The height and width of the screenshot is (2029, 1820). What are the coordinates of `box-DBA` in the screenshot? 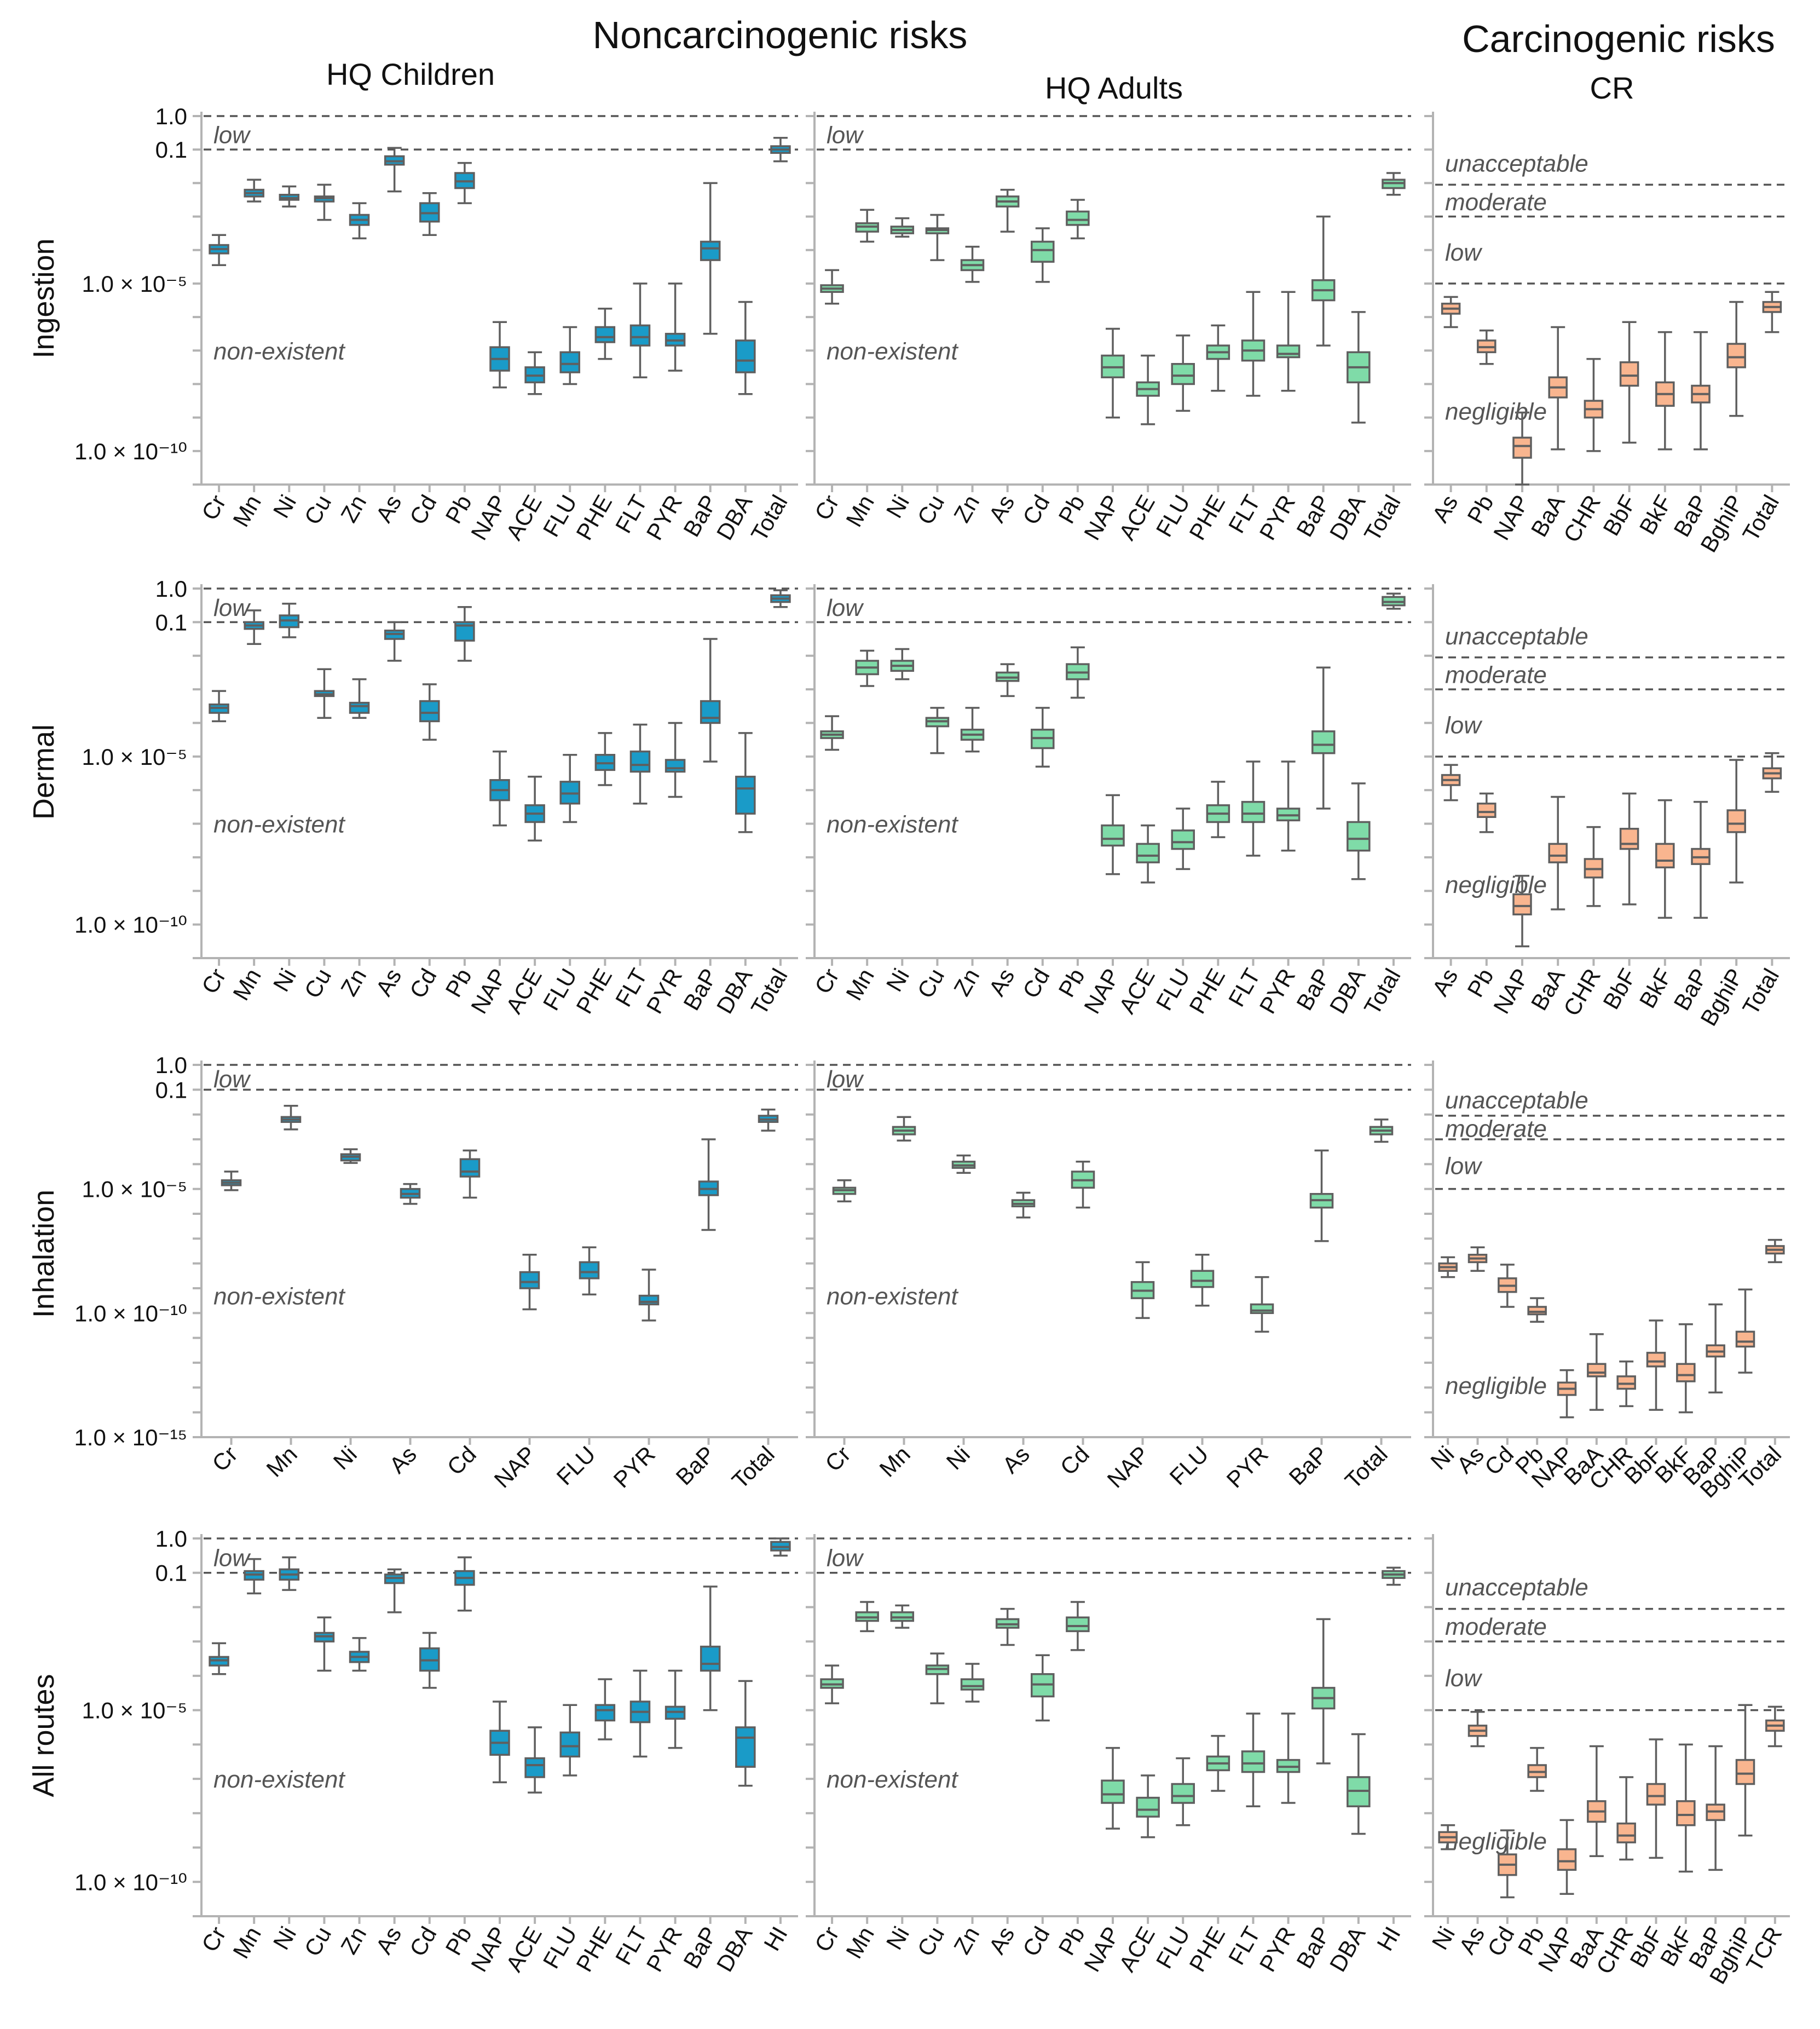 It's located at (1359, 831).